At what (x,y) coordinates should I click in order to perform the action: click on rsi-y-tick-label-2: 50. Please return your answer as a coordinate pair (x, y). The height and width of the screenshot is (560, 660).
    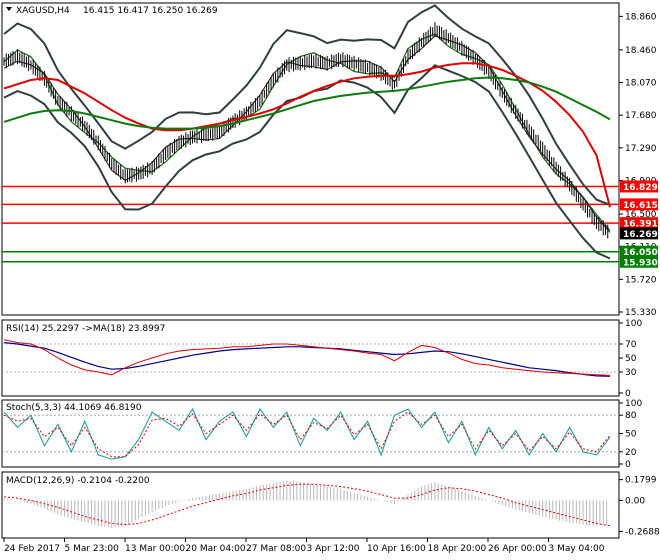
    Looking at the image, I should click on (631, 359).